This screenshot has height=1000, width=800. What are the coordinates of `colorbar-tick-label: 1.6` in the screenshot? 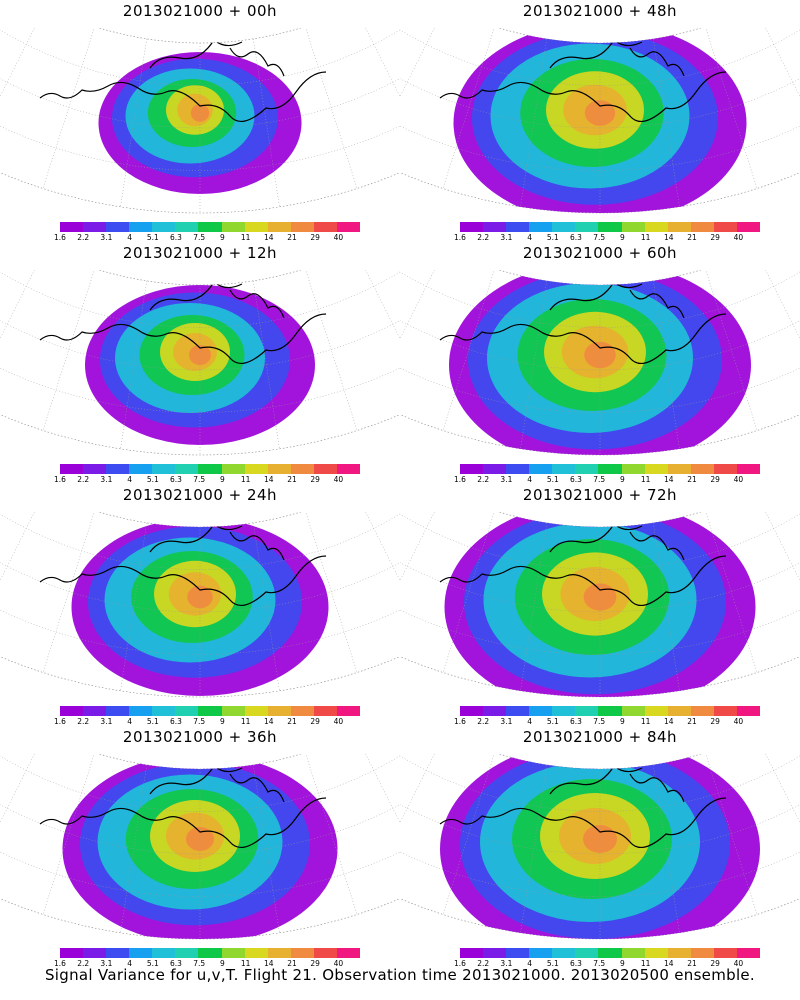 It's located at (60, 237).